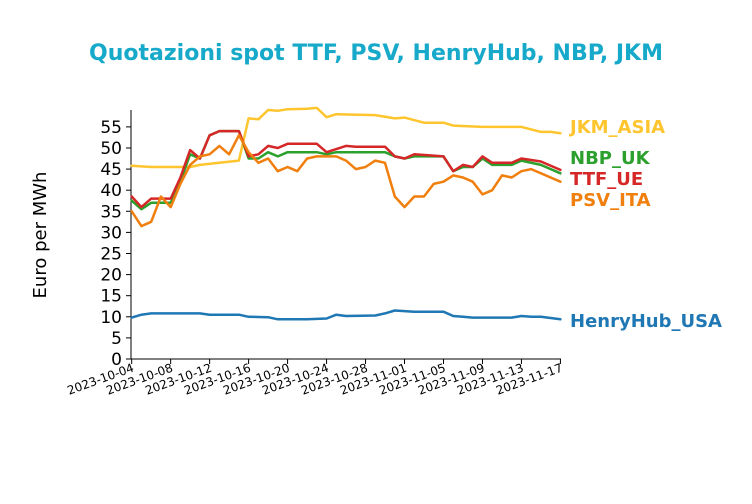 This screenshot has width=752, height=504. I want to click on series-label-jkm-asia: JKM_ASIA, so click(616, 127).